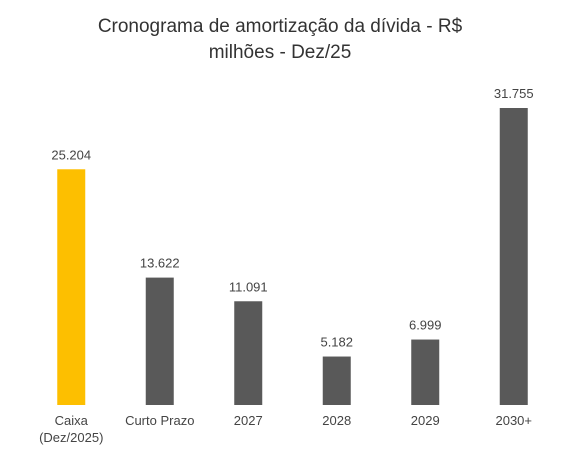 Image resolution: width=561 pixels, height=459 pixels. What do you see at coordinates (71, 429) in the screenshot?
I see `x-tick-label: Caixa (Dez/2025)` at bounding box center [71, 429].